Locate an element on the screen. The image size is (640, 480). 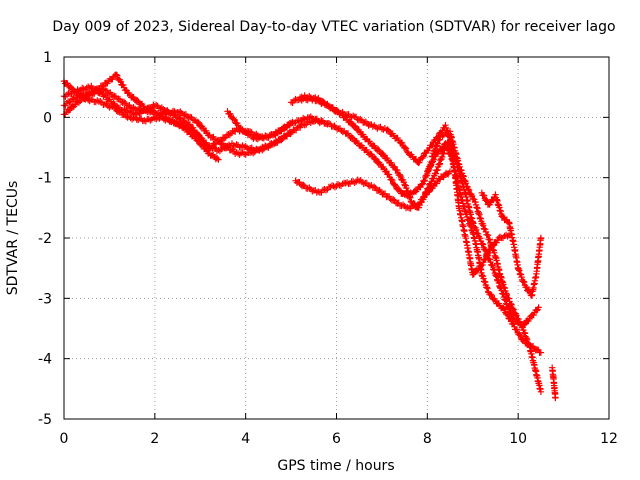
x-tick-label: 2 is located at coordinates (154, 439).